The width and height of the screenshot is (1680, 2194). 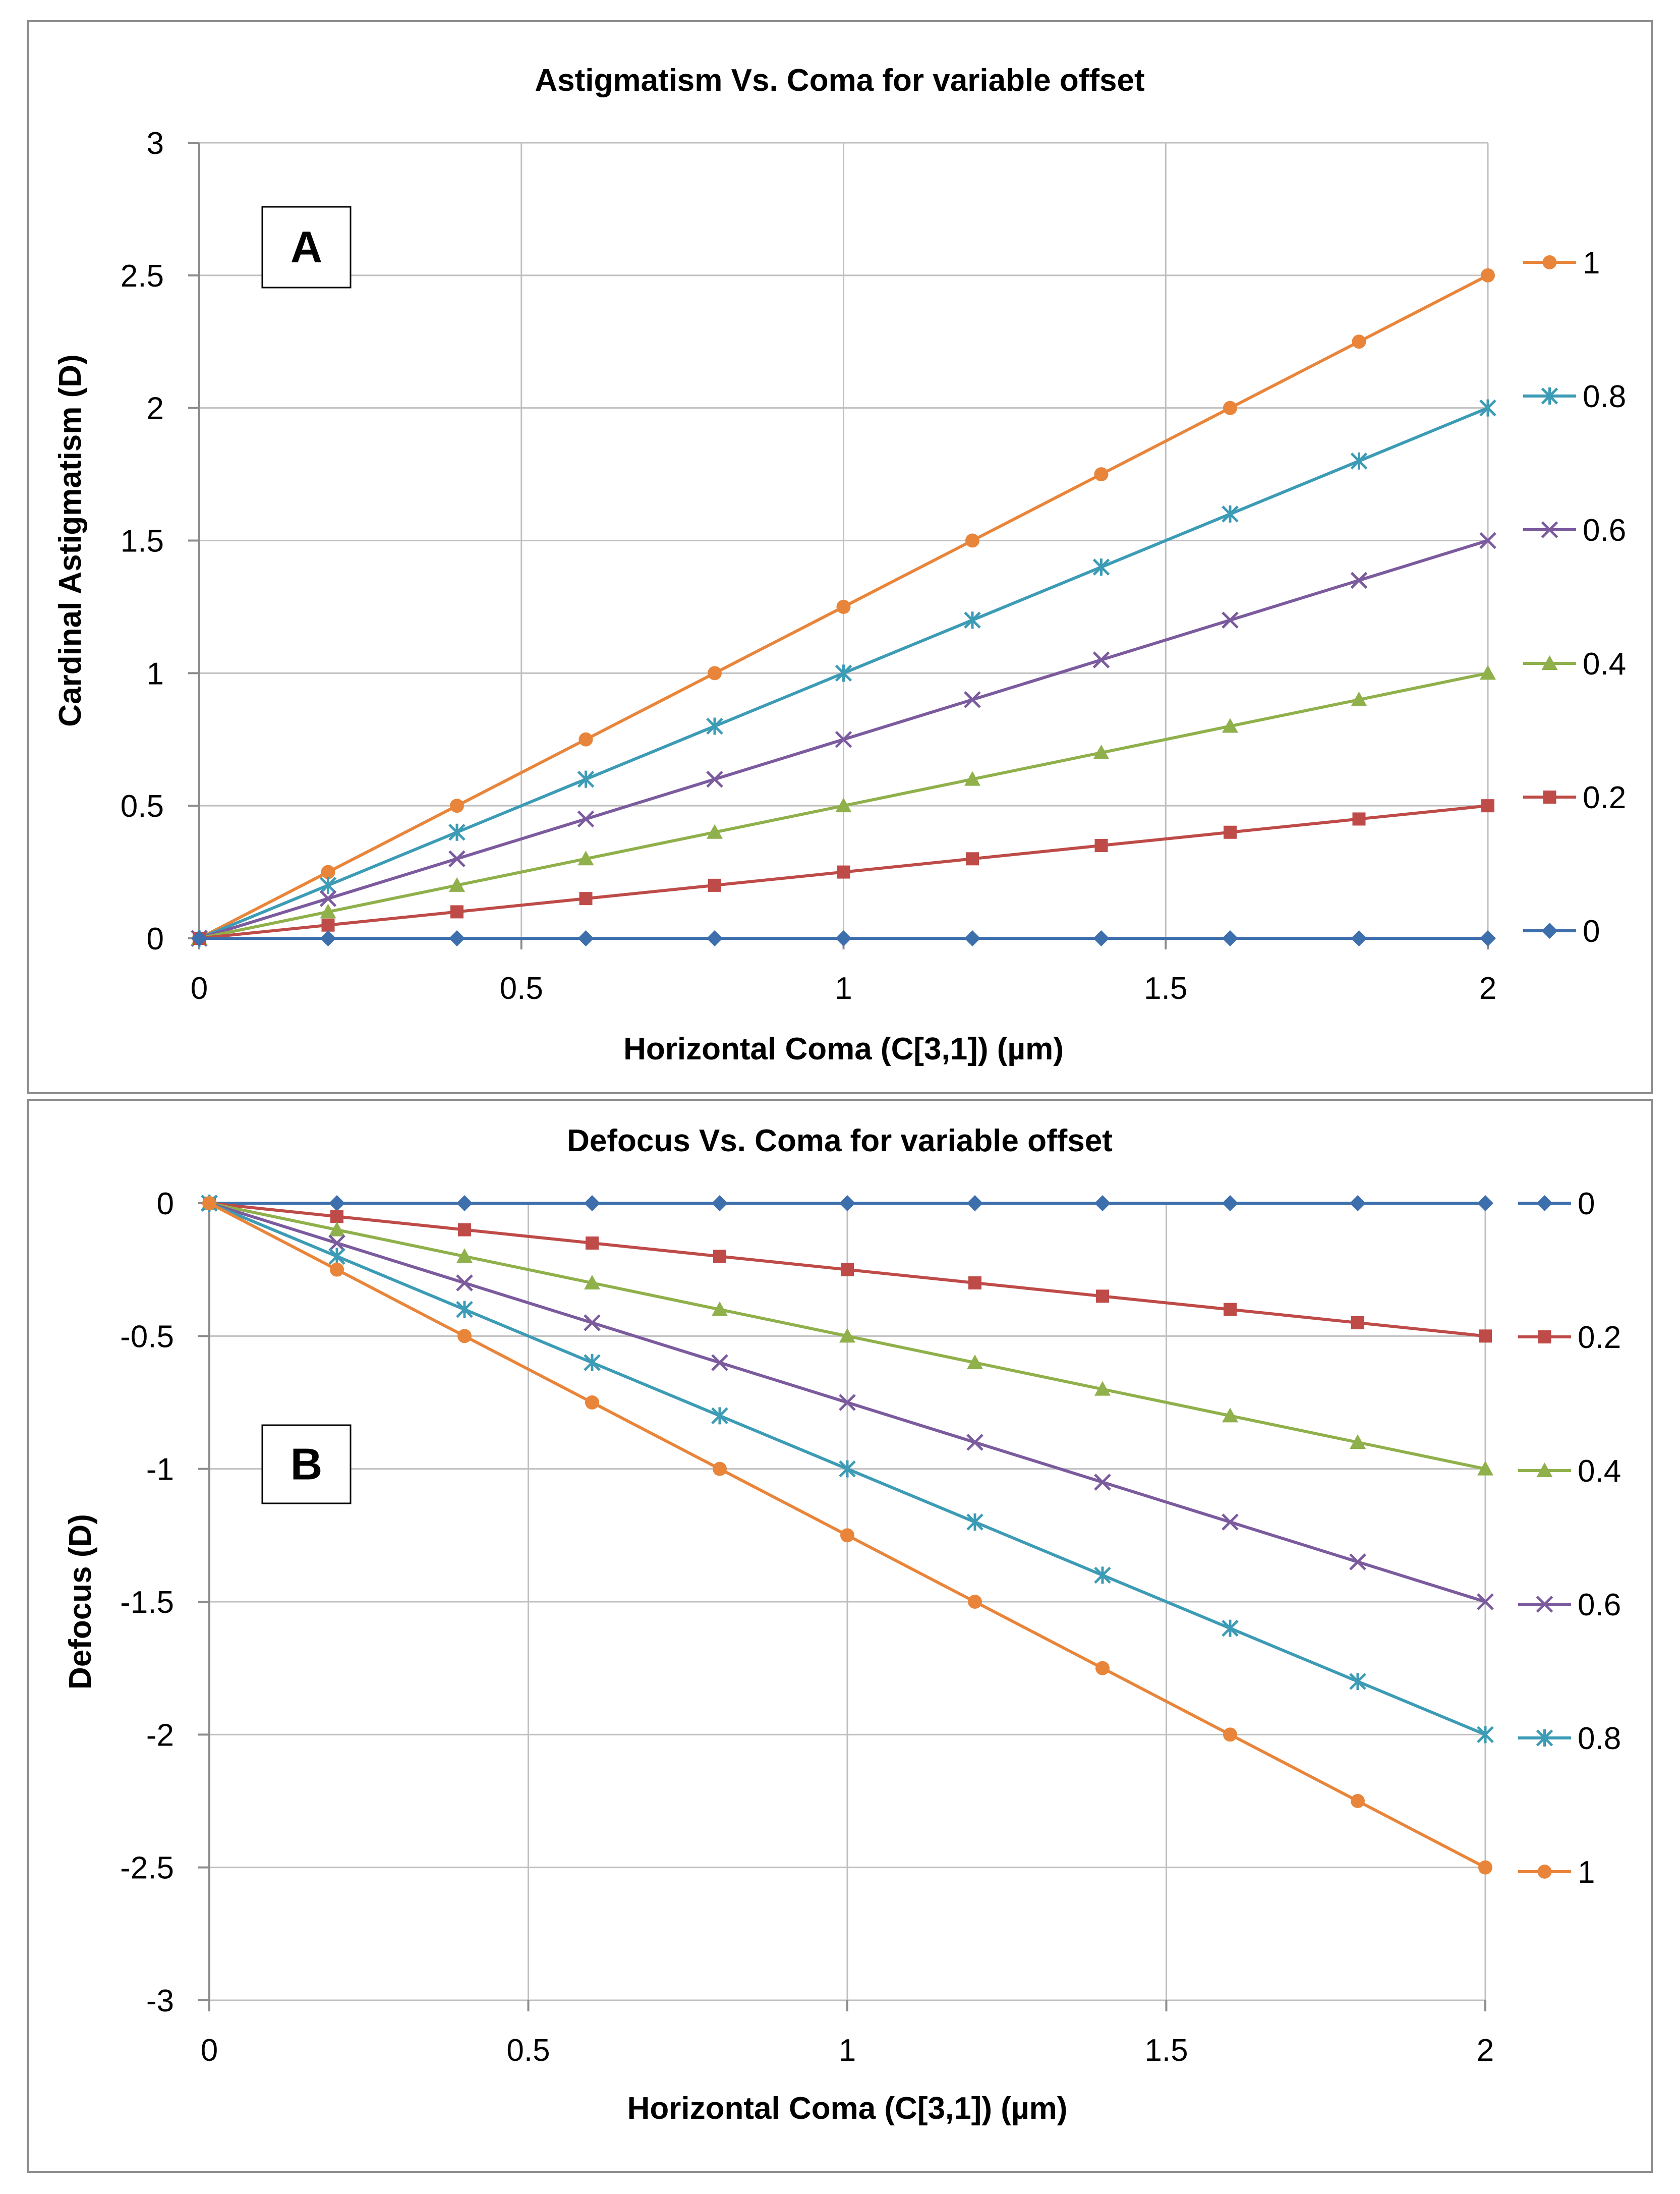 What do you see at coordinates (840, 1140) in the screenshot?
I see `chart-title: Defocus Vs. Coma for variable offset` at bounding box center [840, 1140].